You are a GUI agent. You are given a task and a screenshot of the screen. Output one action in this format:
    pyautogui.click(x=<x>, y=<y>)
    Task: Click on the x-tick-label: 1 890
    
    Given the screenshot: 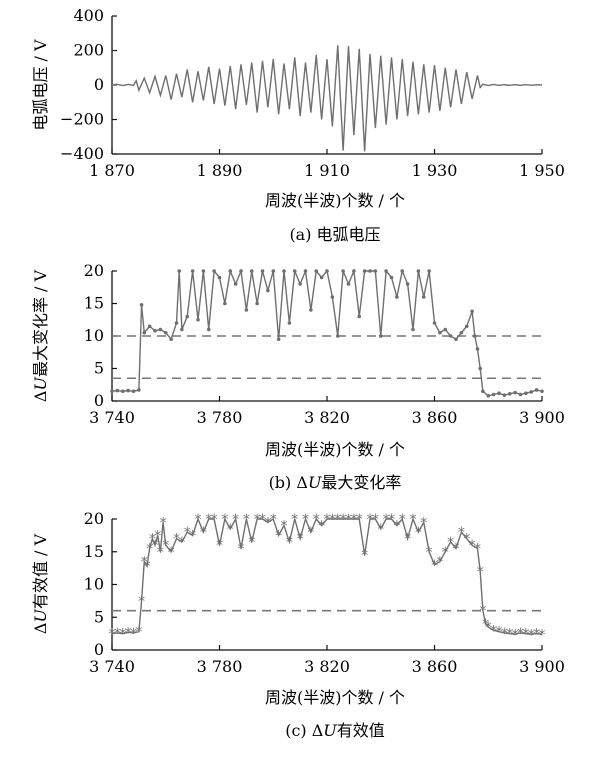 What is the action you would take?
    pyautogui.click(x=220, y=170)
    